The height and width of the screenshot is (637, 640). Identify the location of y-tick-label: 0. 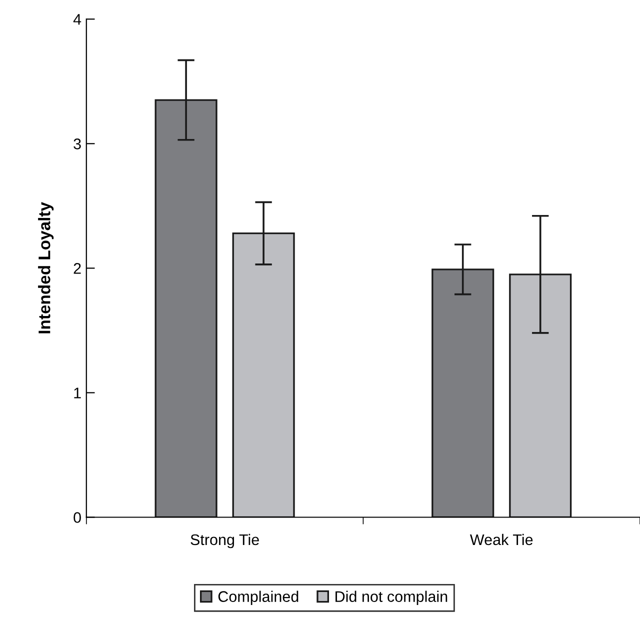
(77, 517).